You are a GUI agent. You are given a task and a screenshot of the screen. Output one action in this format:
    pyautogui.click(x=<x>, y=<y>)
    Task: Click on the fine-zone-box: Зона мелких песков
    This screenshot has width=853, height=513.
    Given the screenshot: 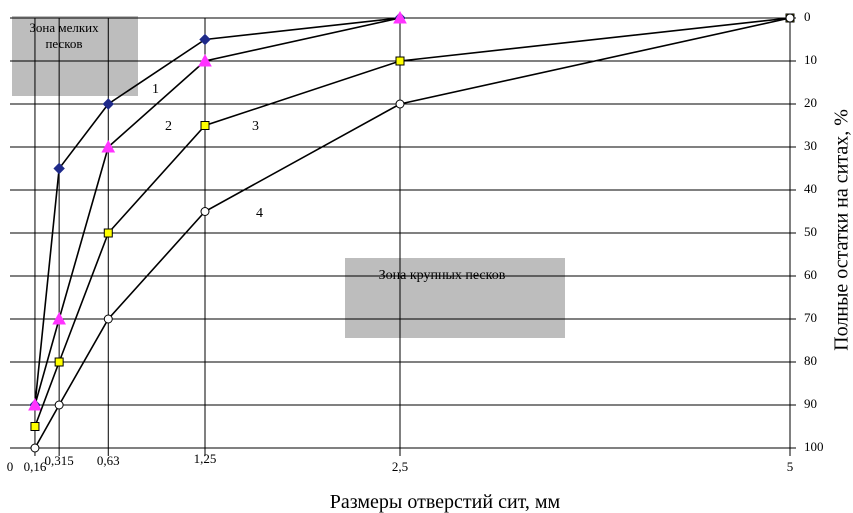 What is the action you would take?
    pyautogui.click(x=64, y=35)
    